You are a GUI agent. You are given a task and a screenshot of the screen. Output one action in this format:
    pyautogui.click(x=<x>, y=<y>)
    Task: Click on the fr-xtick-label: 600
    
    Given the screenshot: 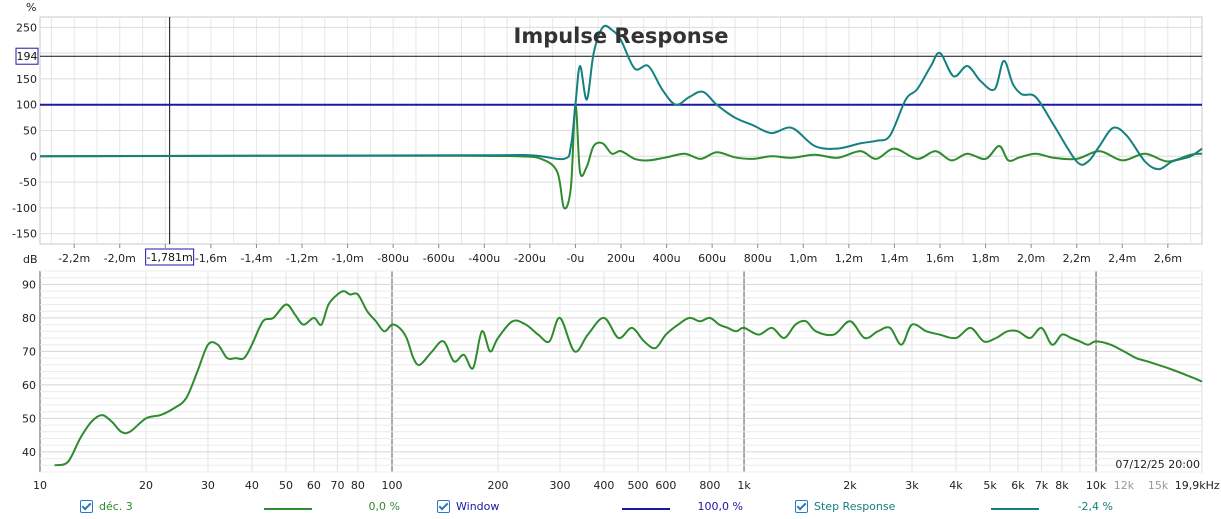 What is the action you would take?
    pyautogui.click(x=665, y=485)
    